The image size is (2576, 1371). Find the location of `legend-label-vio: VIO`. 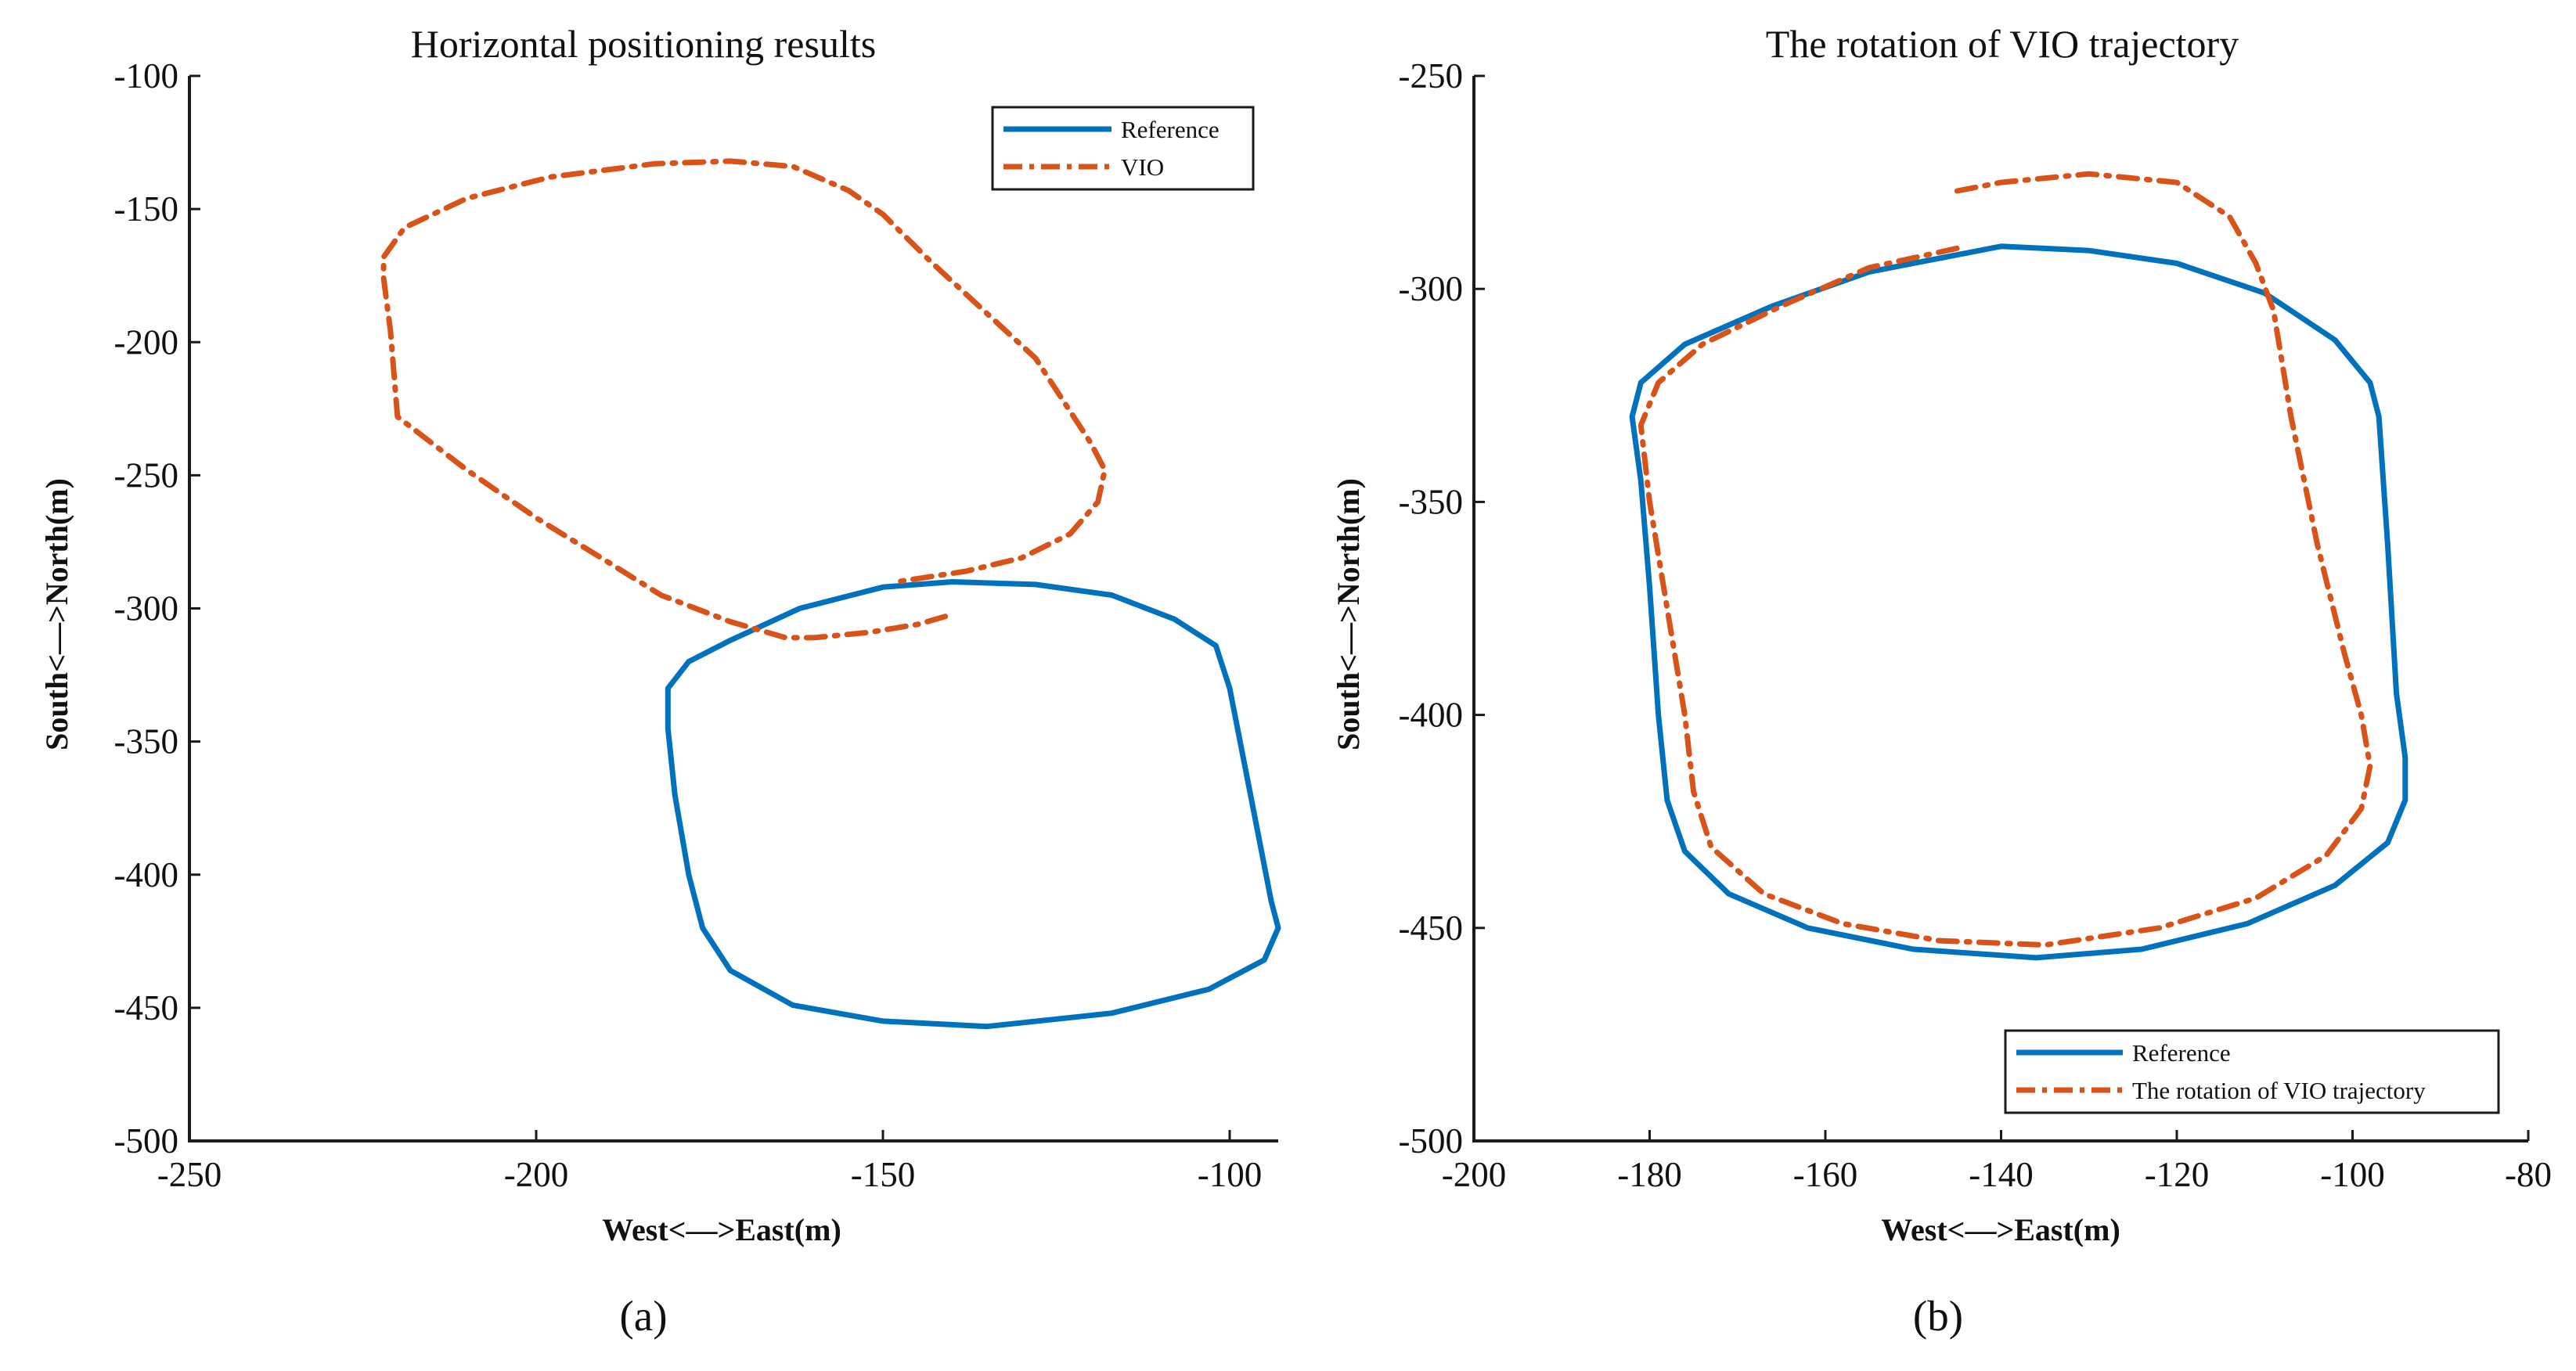

legend-label-vio: VIO is located at coordinates (1142, 167).